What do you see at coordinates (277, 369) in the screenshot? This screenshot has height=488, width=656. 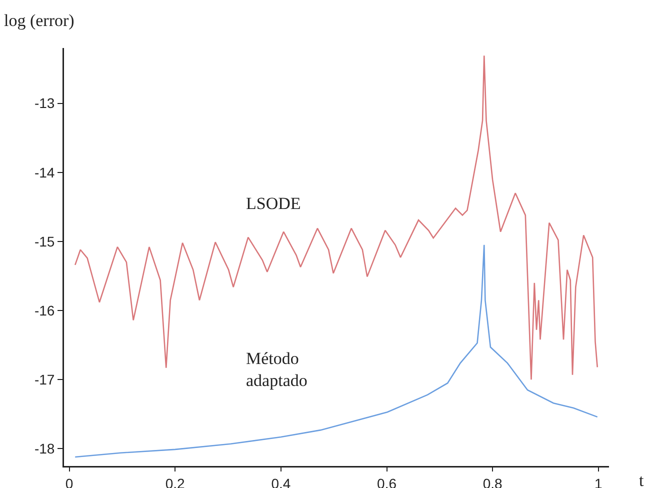 I see `text: Método adaptado` at bounding box center [277, 369].